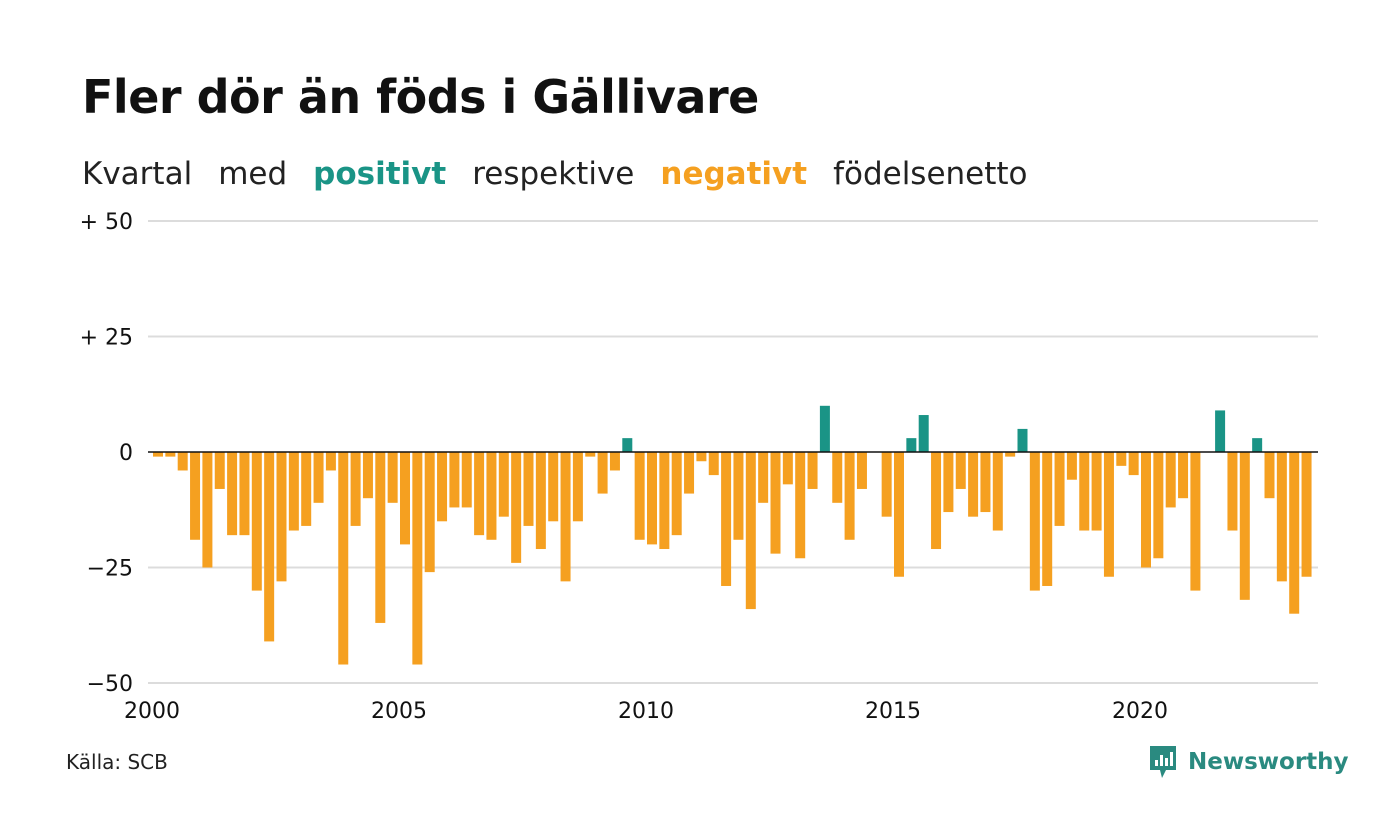 Image resolution: width=1400 pixels, height=840 pixels. Describe the element at coordinates (126, 453) in the screenshot. I see `y-tick-label: 0` at that location.